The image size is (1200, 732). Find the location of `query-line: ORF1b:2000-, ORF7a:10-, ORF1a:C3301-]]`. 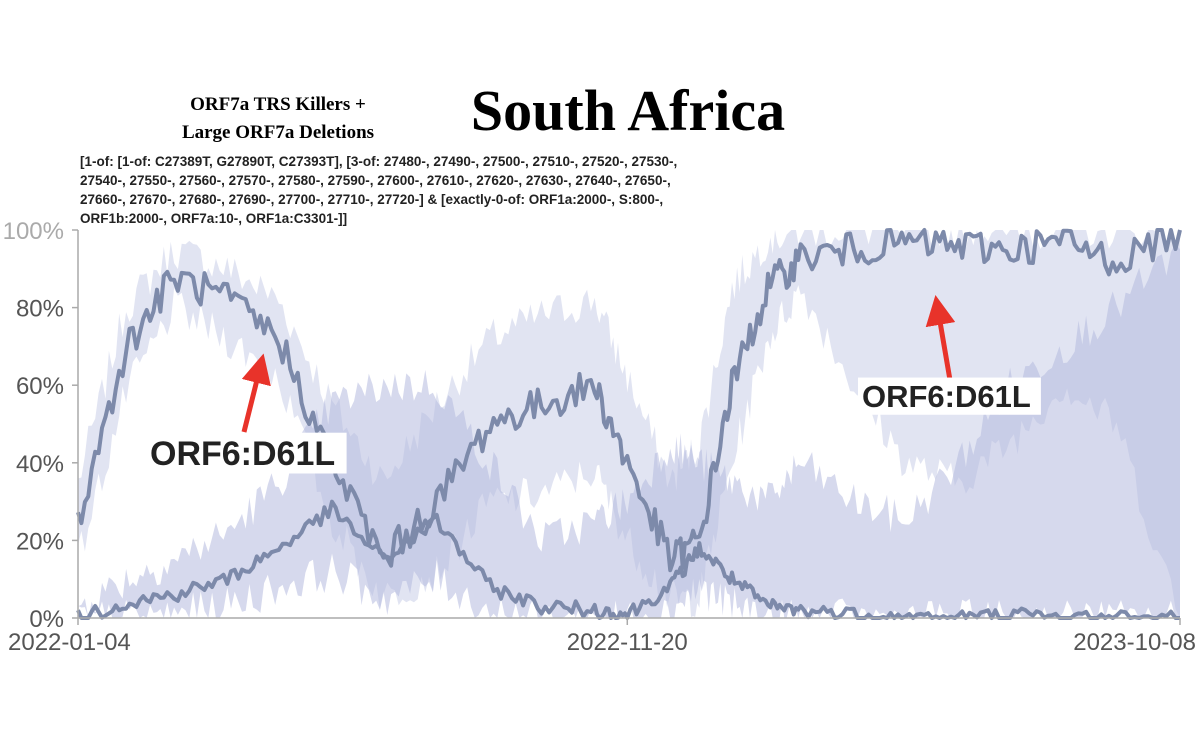

query-line: ORF1b:2000-, ORF7a:10-, ORF1a:C3301-]] is located at coordinates (213, 218).